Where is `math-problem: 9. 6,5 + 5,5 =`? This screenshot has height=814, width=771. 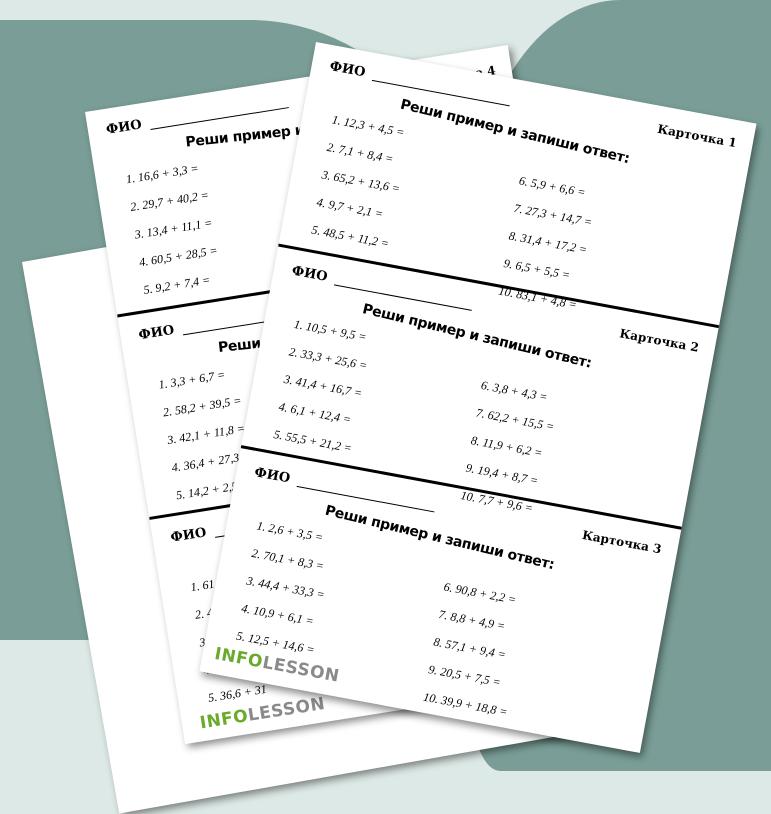
math-problem: 9. 6,5 + 5,5 = is located at coordinates (537, 269).